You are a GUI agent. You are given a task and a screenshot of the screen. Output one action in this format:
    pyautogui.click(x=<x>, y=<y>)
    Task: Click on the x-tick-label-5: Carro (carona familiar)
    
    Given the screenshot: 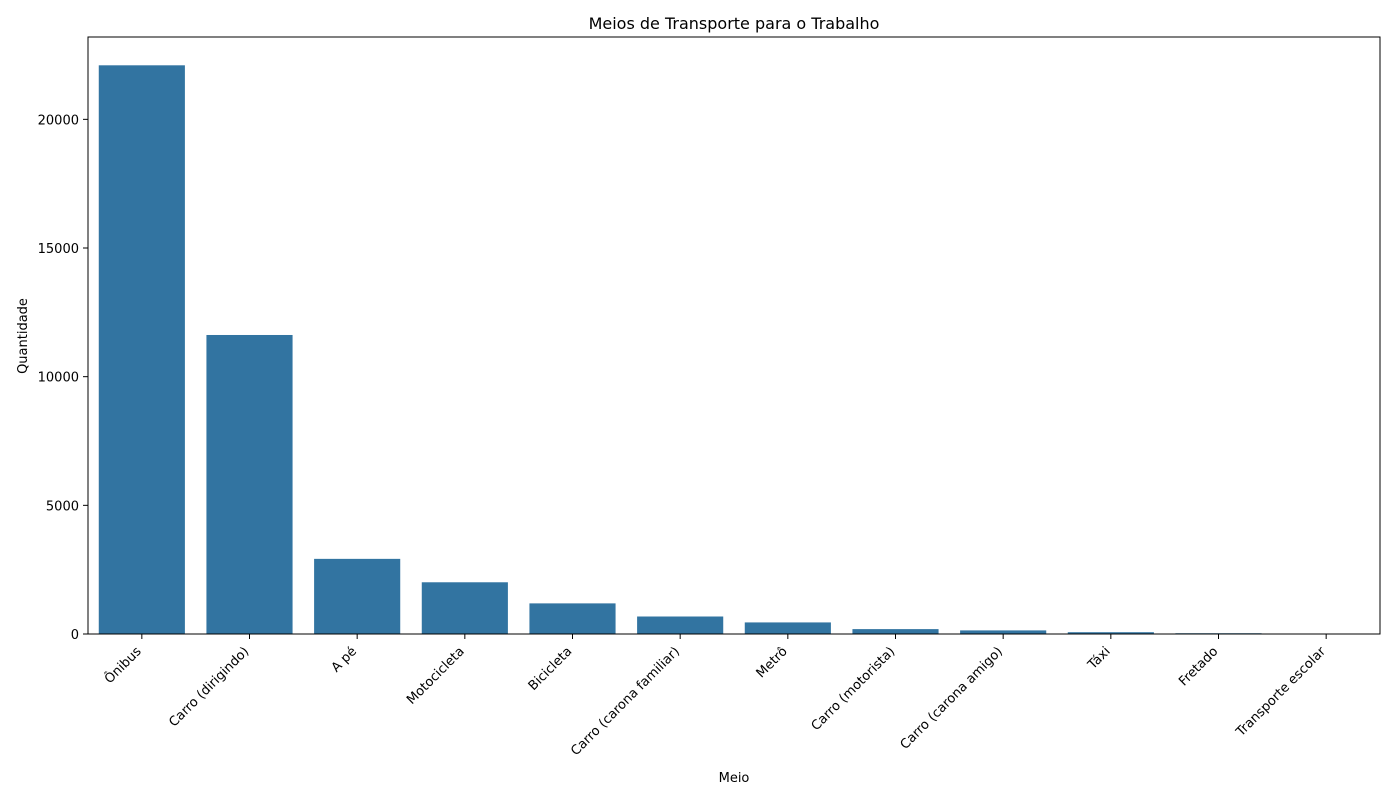 What is the action you would take?
    pyautogui.click(x=625, y=701)
    